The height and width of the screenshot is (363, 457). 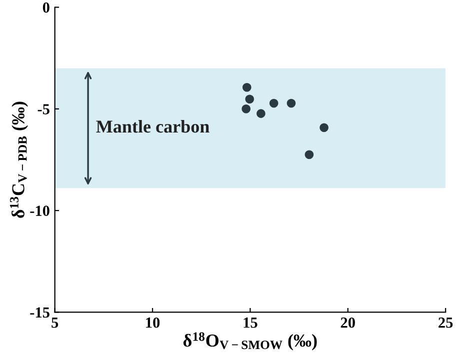 I want to click on x-tick-label: 10, so click(x=153, y=322).